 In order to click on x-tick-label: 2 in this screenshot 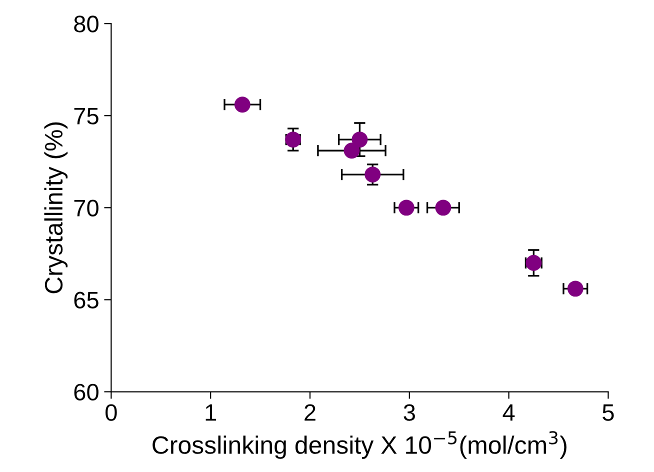, I will do `click(310, 412)`.